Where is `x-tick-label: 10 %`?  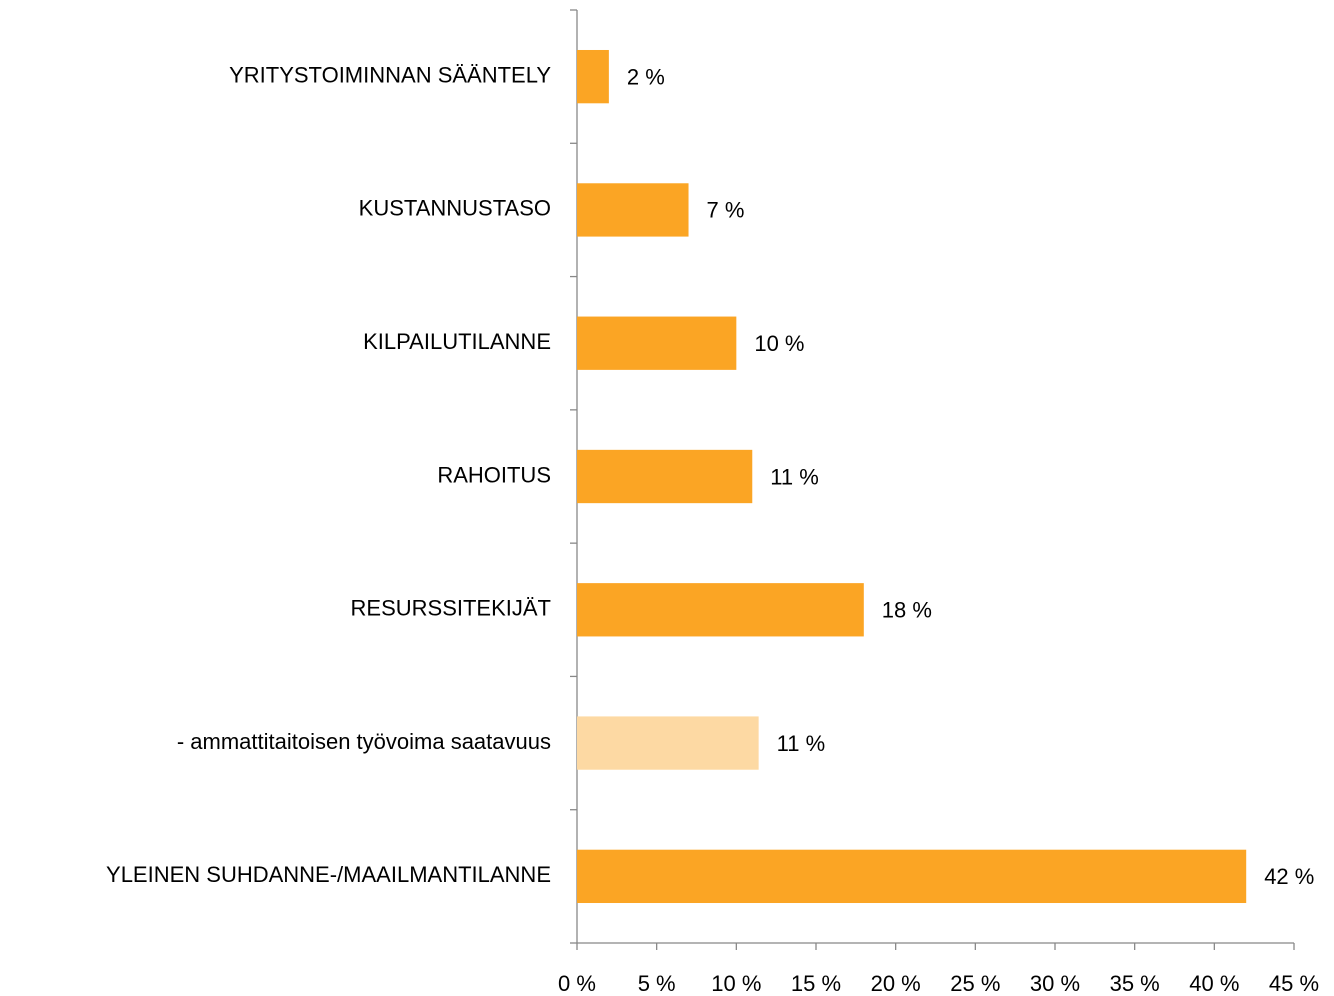 x-tick-label: 10 % is located at coordinates (736, 983).